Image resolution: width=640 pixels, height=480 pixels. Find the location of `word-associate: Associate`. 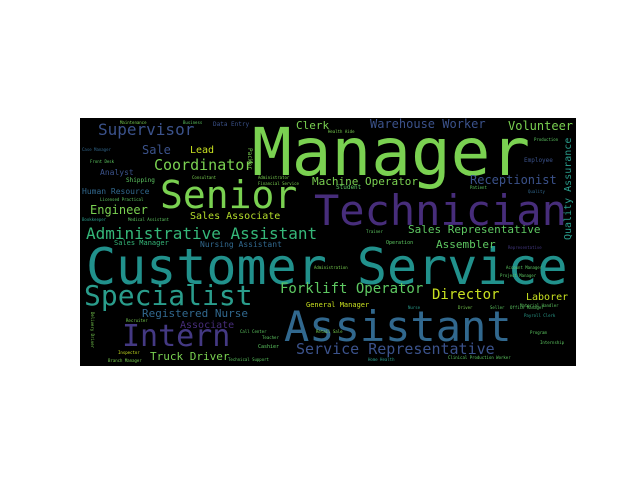

word-associate: Associate is located at coordinates (207, 325).